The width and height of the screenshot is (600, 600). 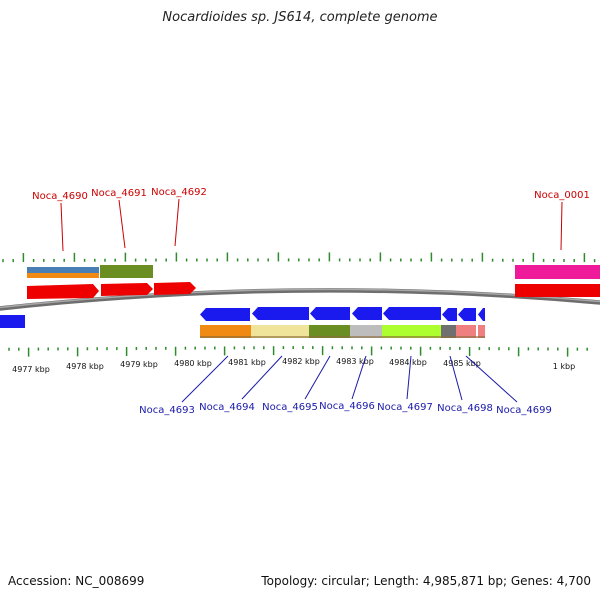 What do you see at coordinates (227, 407) in the screenshot?
I see `gene-label-bottom: Noca_4694` at bounding box center [227, 407].